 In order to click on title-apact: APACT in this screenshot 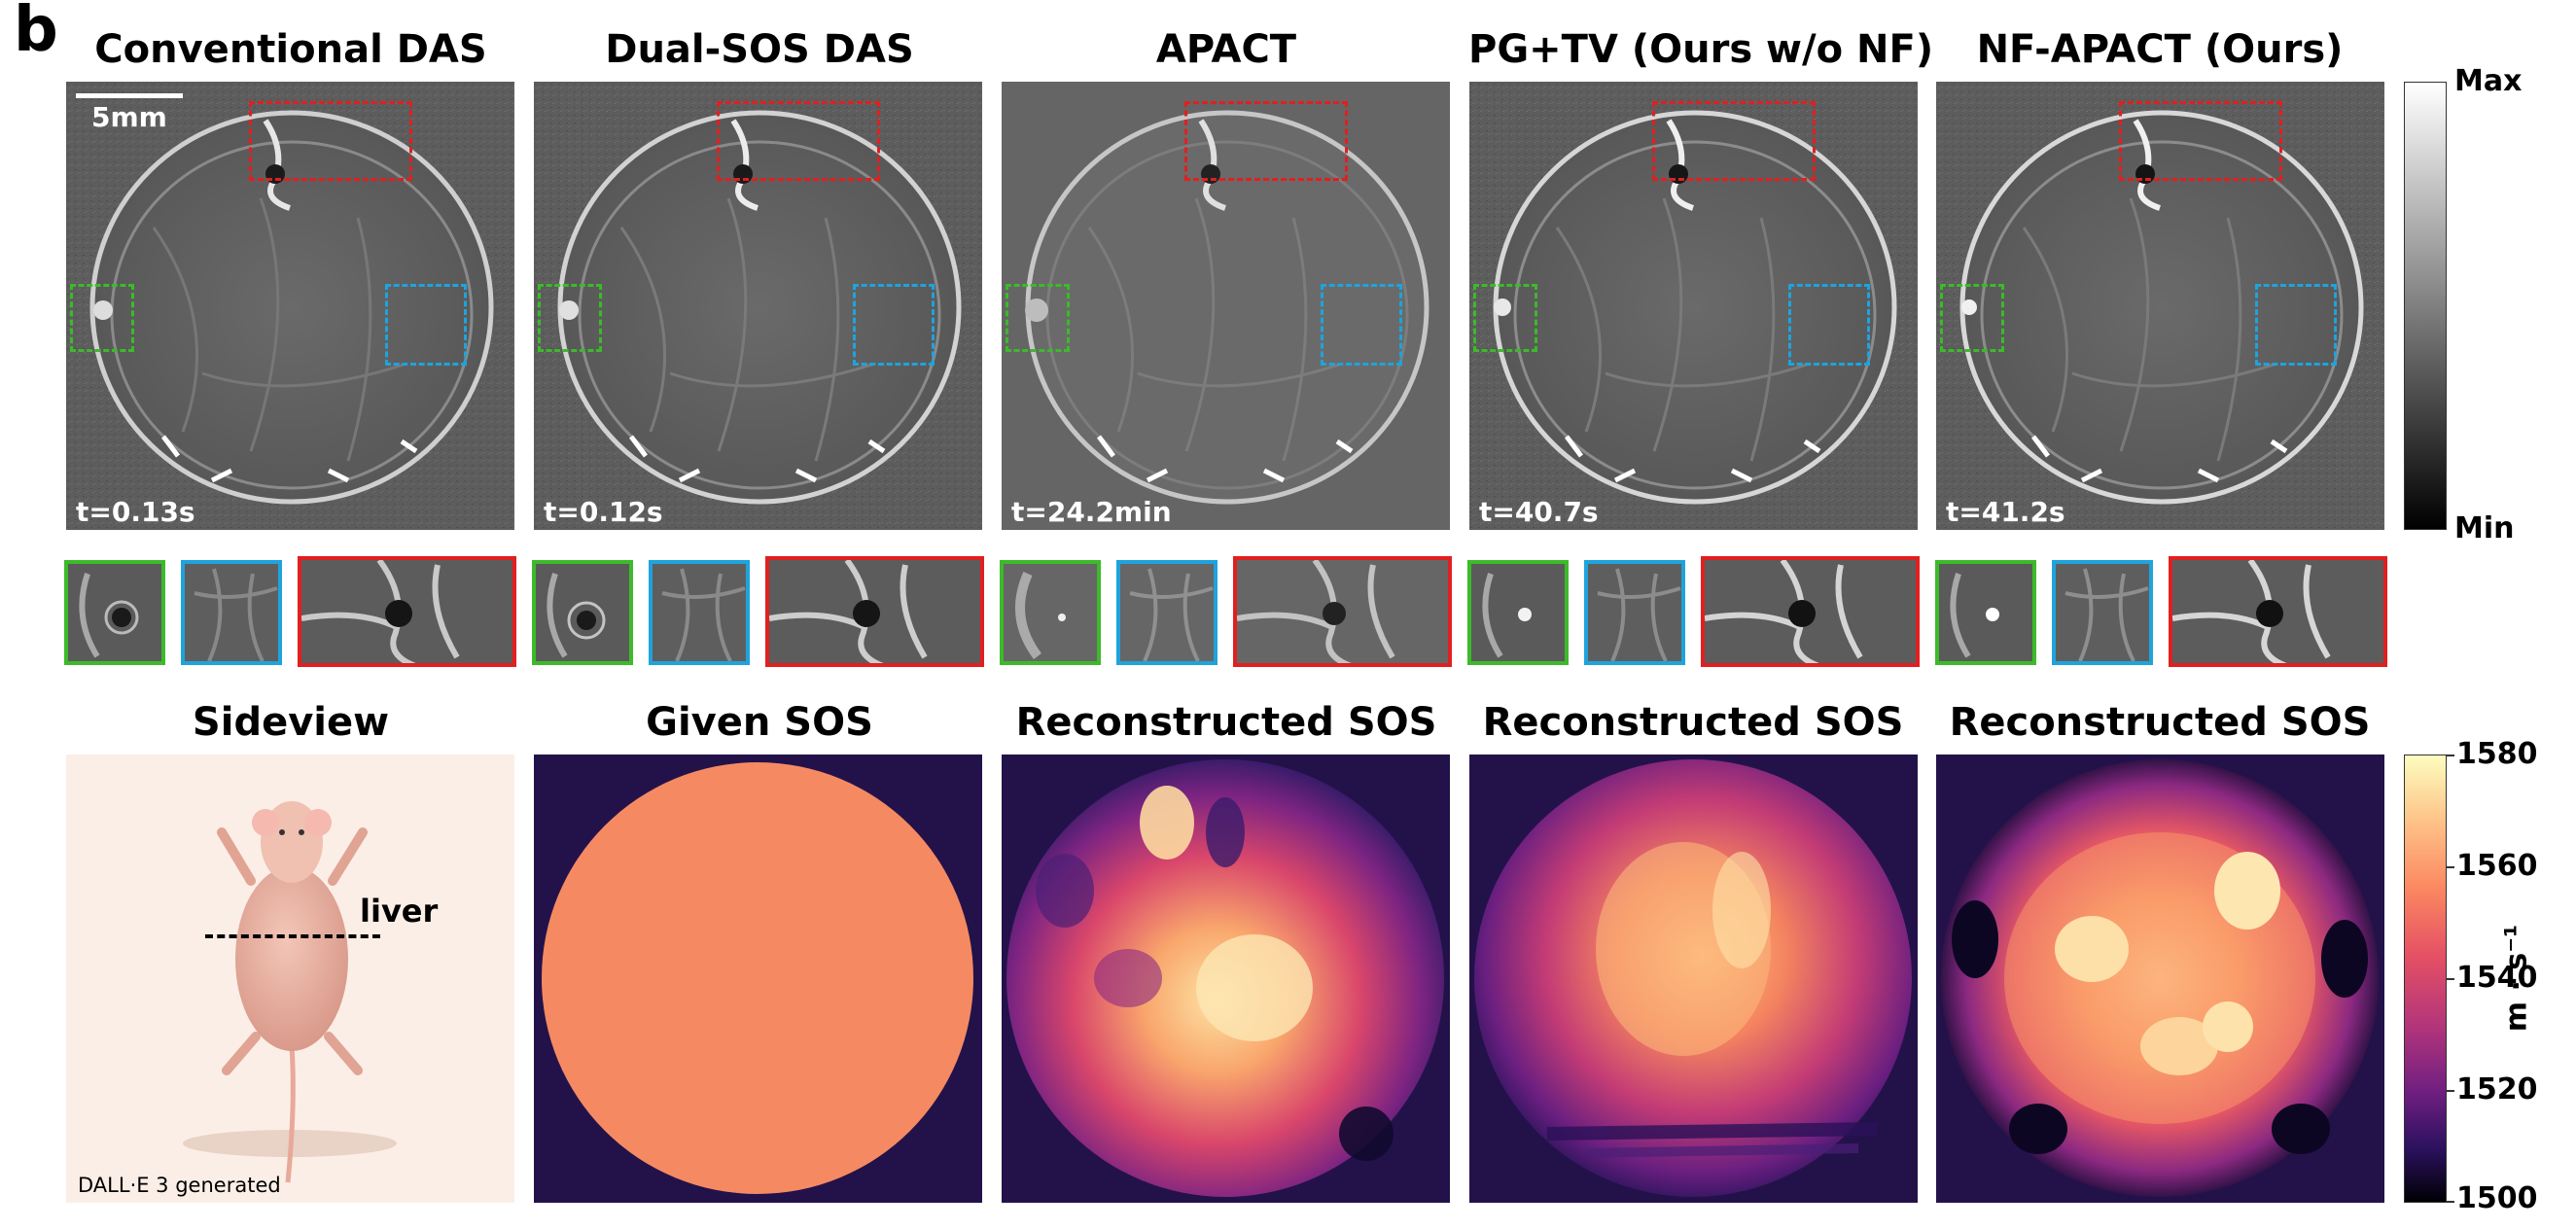, I will do `click(1226, 49)`.